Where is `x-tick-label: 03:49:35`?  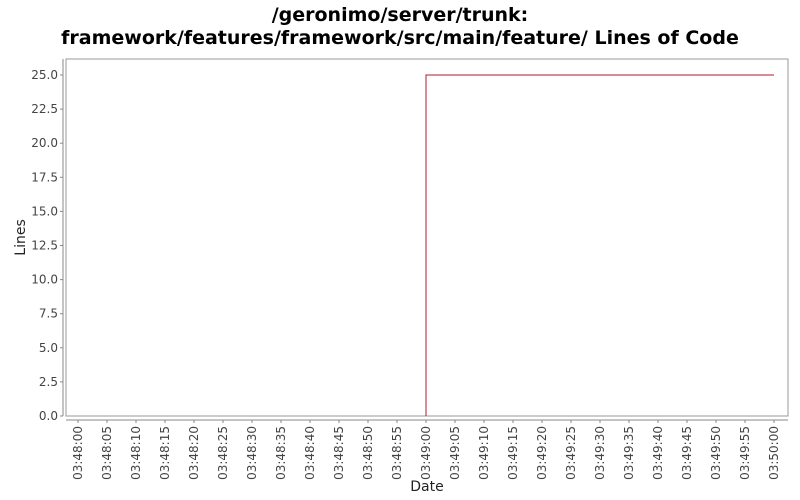 x-tick-label: 03:49:35 is located at coordinates (629, 453).